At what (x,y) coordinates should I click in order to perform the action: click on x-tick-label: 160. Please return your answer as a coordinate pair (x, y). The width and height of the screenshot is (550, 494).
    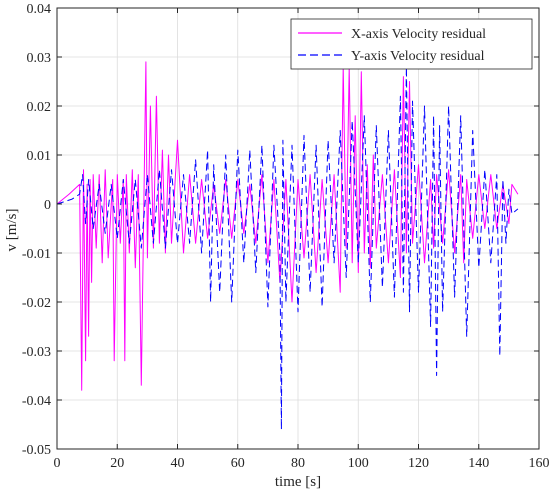
    Looking at the image, I should click on (539, 463).